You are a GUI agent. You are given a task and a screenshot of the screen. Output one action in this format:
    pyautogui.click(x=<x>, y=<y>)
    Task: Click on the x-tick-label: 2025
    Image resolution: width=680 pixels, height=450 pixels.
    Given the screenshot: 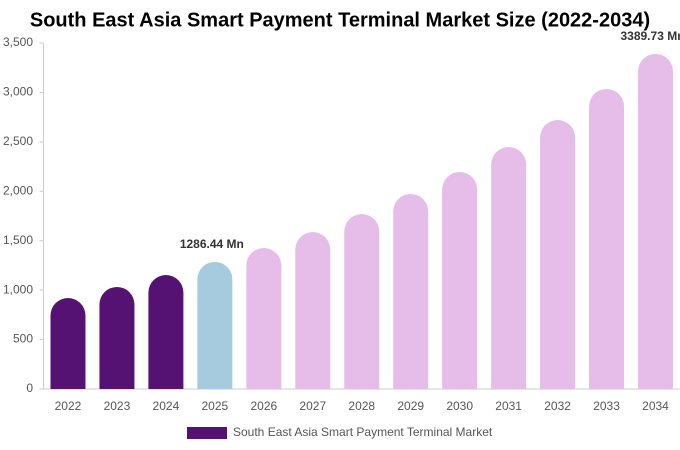 What is the action you would take?
    pyautogui.click(x=215, y=406)
    